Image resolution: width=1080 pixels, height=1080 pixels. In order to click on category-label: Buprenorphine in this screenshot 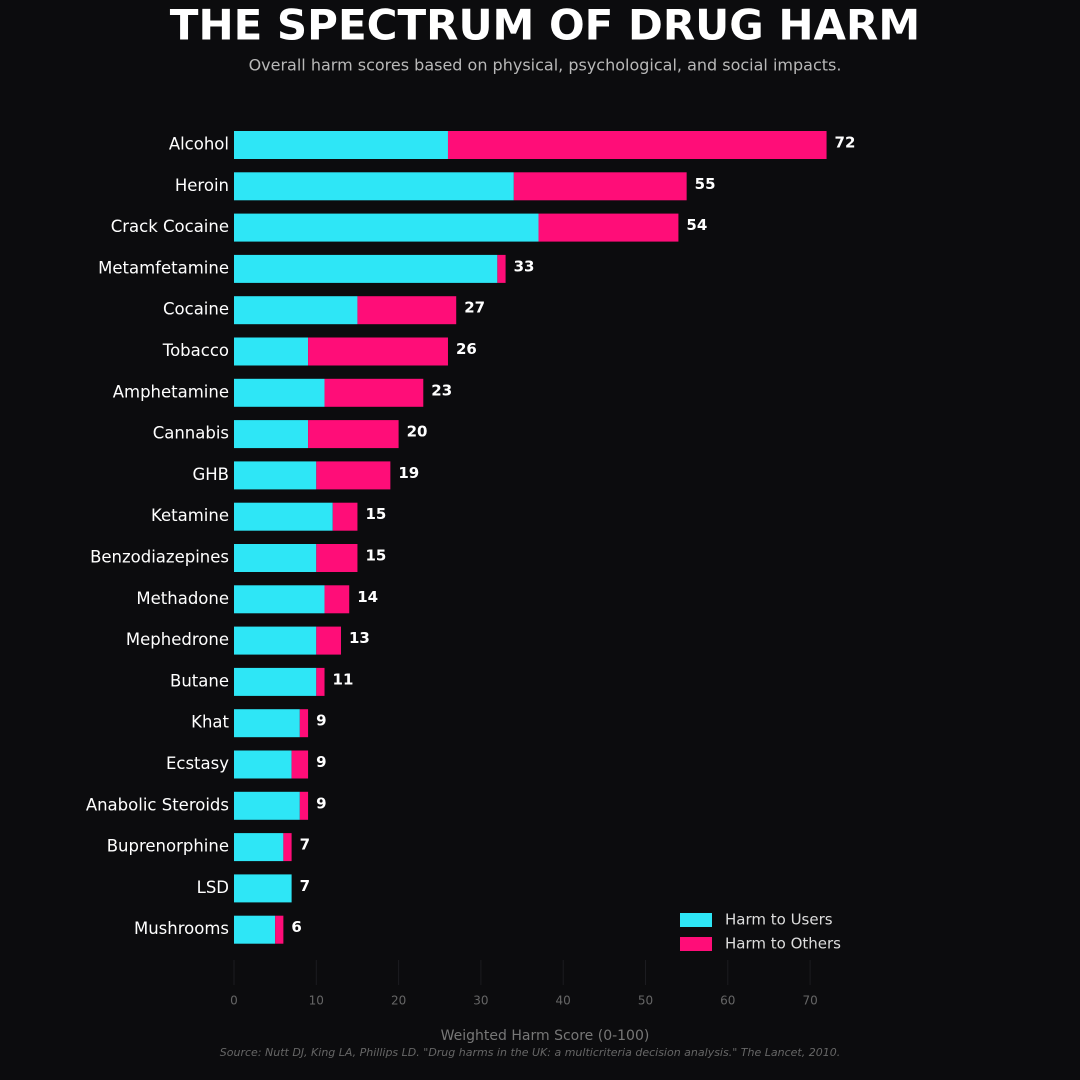, I will do `click(168, 846)`.